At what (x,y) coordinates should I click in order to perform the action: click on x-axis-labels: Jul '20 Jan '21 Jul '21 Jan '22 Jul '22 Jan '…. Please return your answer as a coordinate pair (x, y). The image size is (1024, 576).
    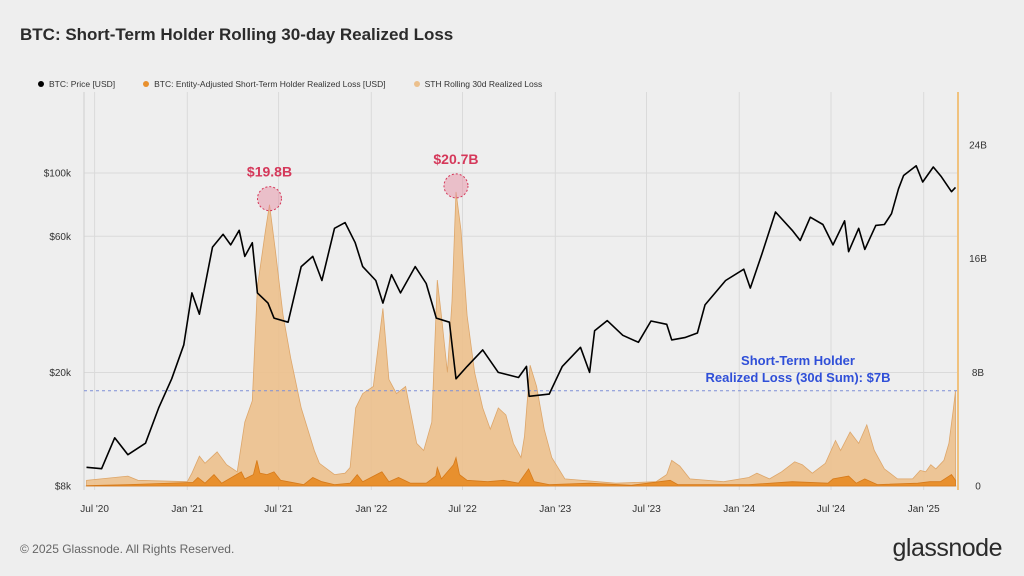
    Looking at the image, I should click on (510, 509).